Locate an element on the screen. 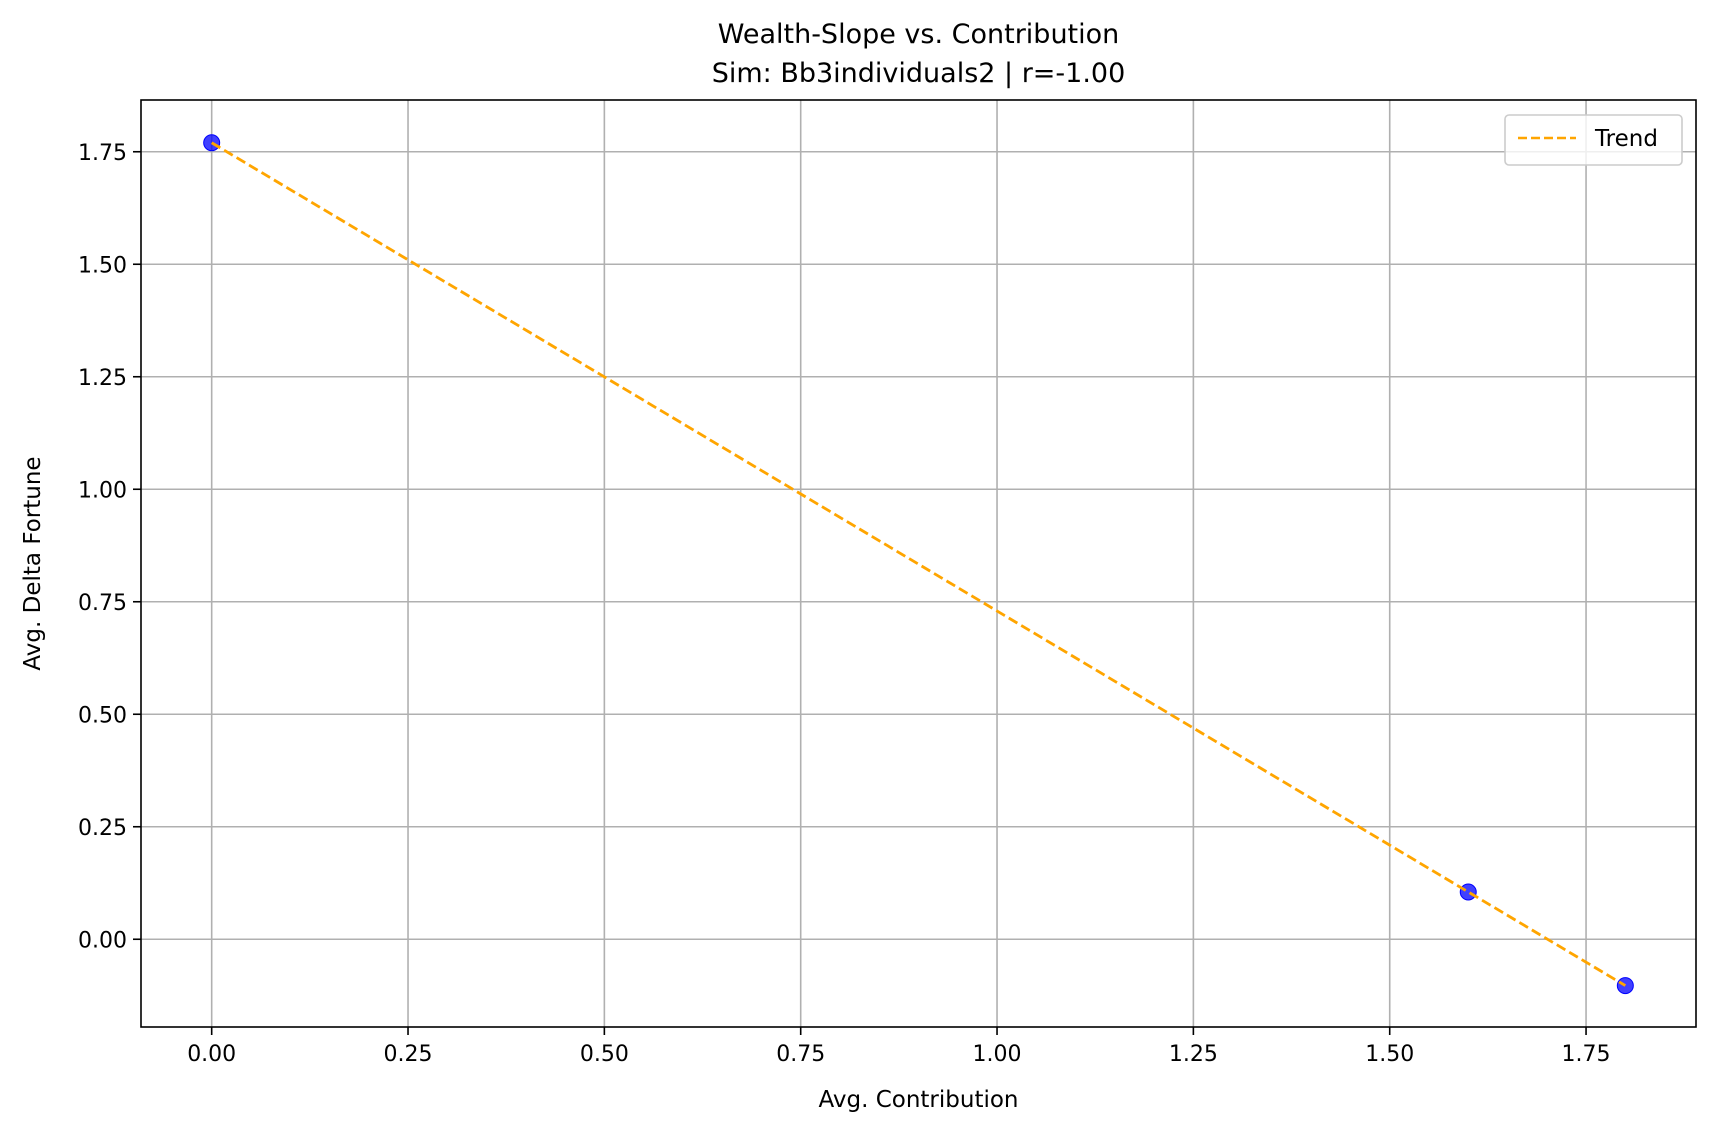 The width and height of the screenshot is (1710, 1131). y-tick-label: 1.75 is located at coordinates (102, 153).